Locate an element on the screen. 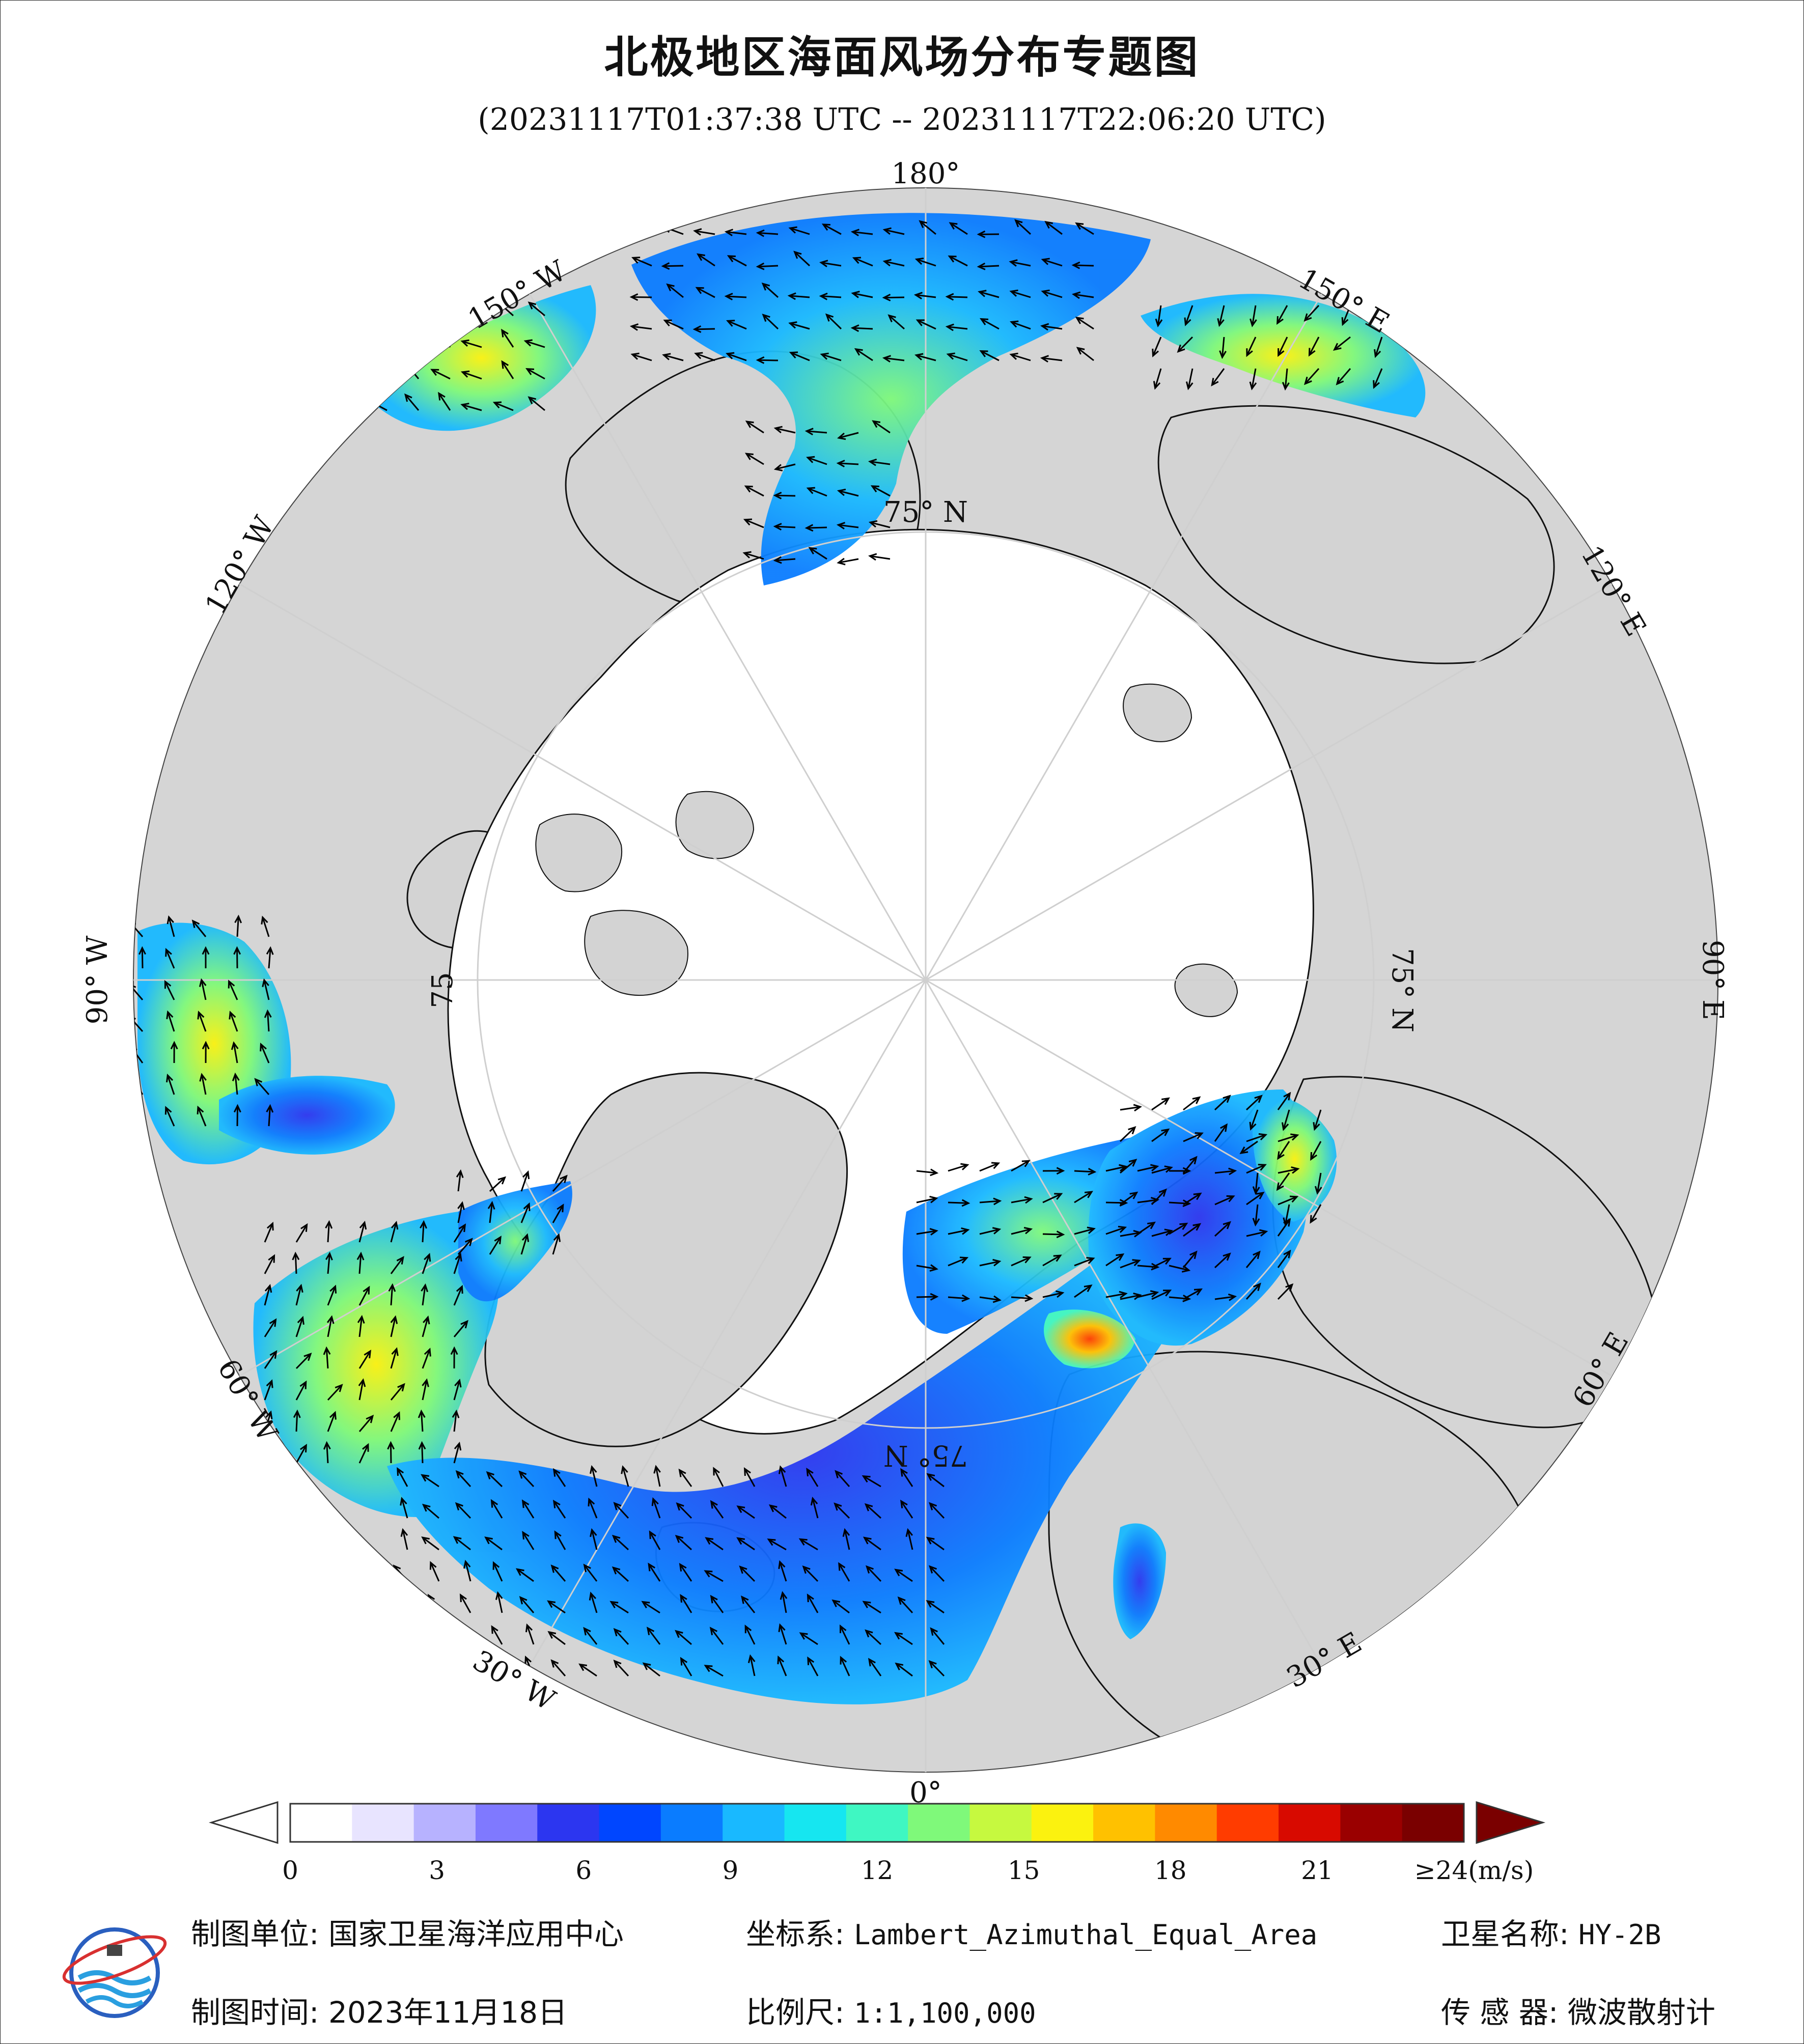 The image size is (1804, 2044). maker-value: 国家卫星海洋应用中心 is located at coordinates (476, 1934).